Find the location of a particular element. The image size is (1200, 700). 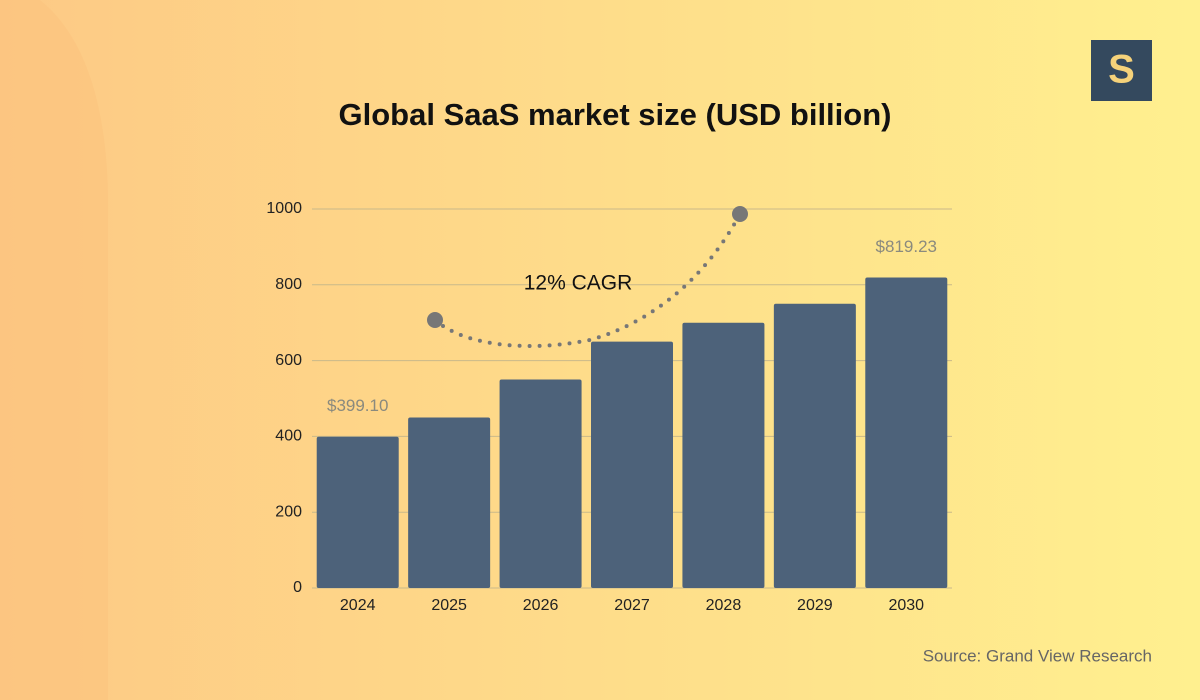

y-tick-label: 800 is located at coordinates (288, 284).